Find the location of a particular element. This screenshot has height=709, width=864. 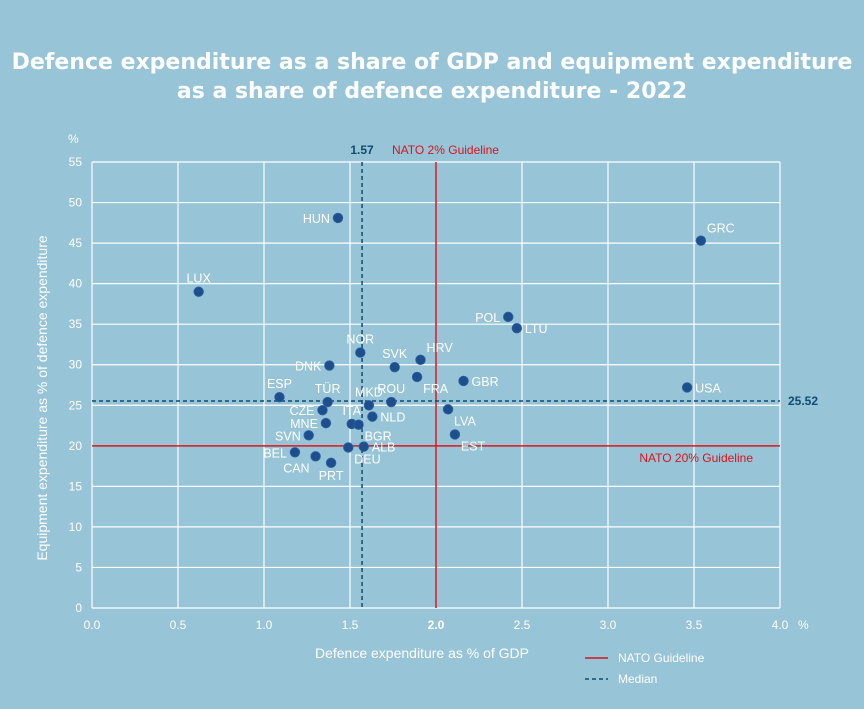

data-point-esp is located at coordinates (279, 397).